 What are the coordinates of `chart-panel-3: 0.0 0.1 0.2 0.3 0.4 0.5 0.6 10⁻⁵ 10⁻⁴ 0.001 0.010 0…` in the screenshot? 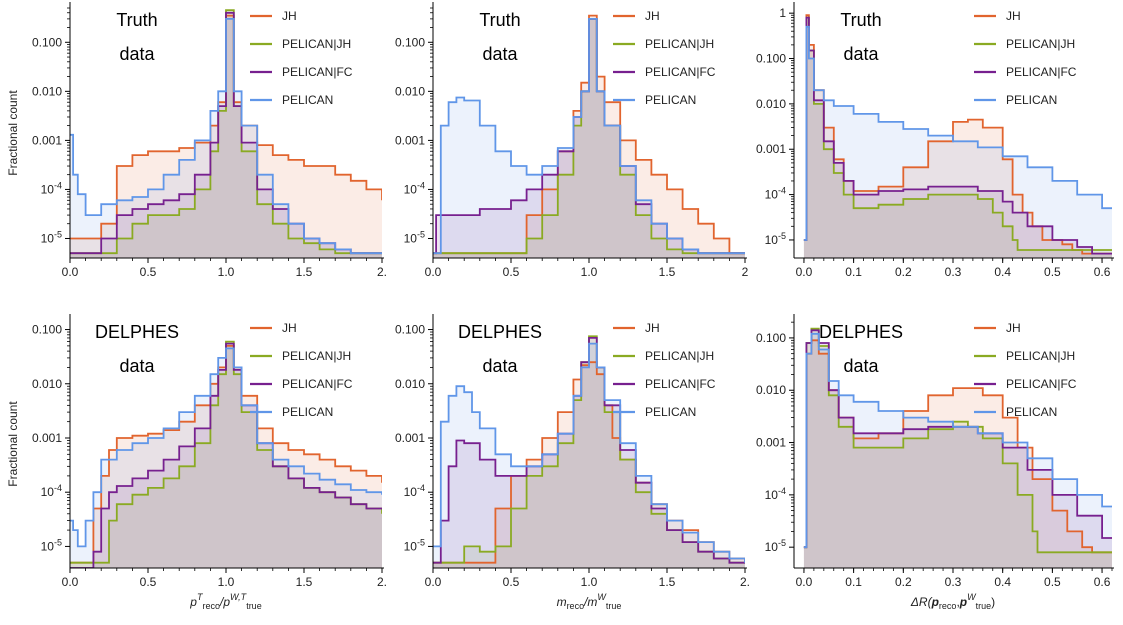 It's located at (935, 140).